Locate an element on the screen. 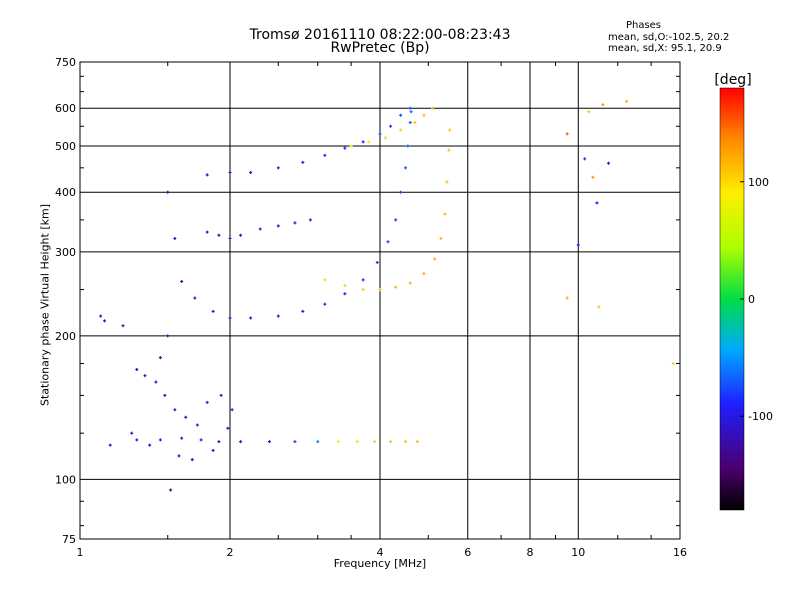 This screenshot has width=800, height=600. colorbar-tick-label: 0 is located at coordinates (751, 299).